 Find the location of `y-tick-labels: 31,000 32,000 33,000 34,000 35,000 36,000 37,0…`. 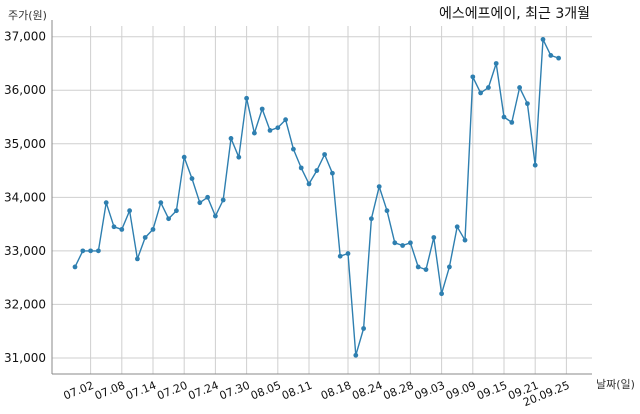

y-tick-labels: 31,000 32,000 33,000 34,000 35,000 36,000 37,0… is located at coordinates (25, 197).